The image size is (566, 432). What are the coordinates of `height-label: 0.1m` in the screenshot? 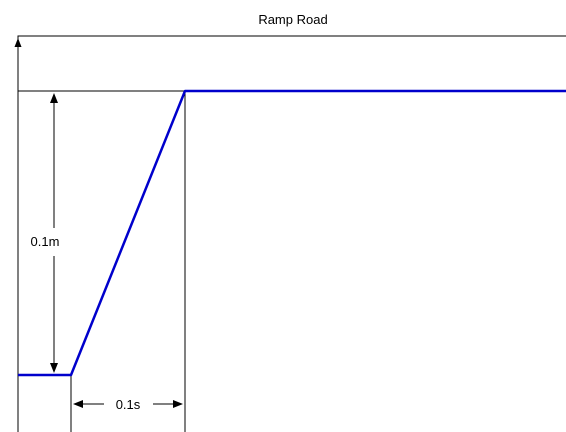 It's located at (45, 241).